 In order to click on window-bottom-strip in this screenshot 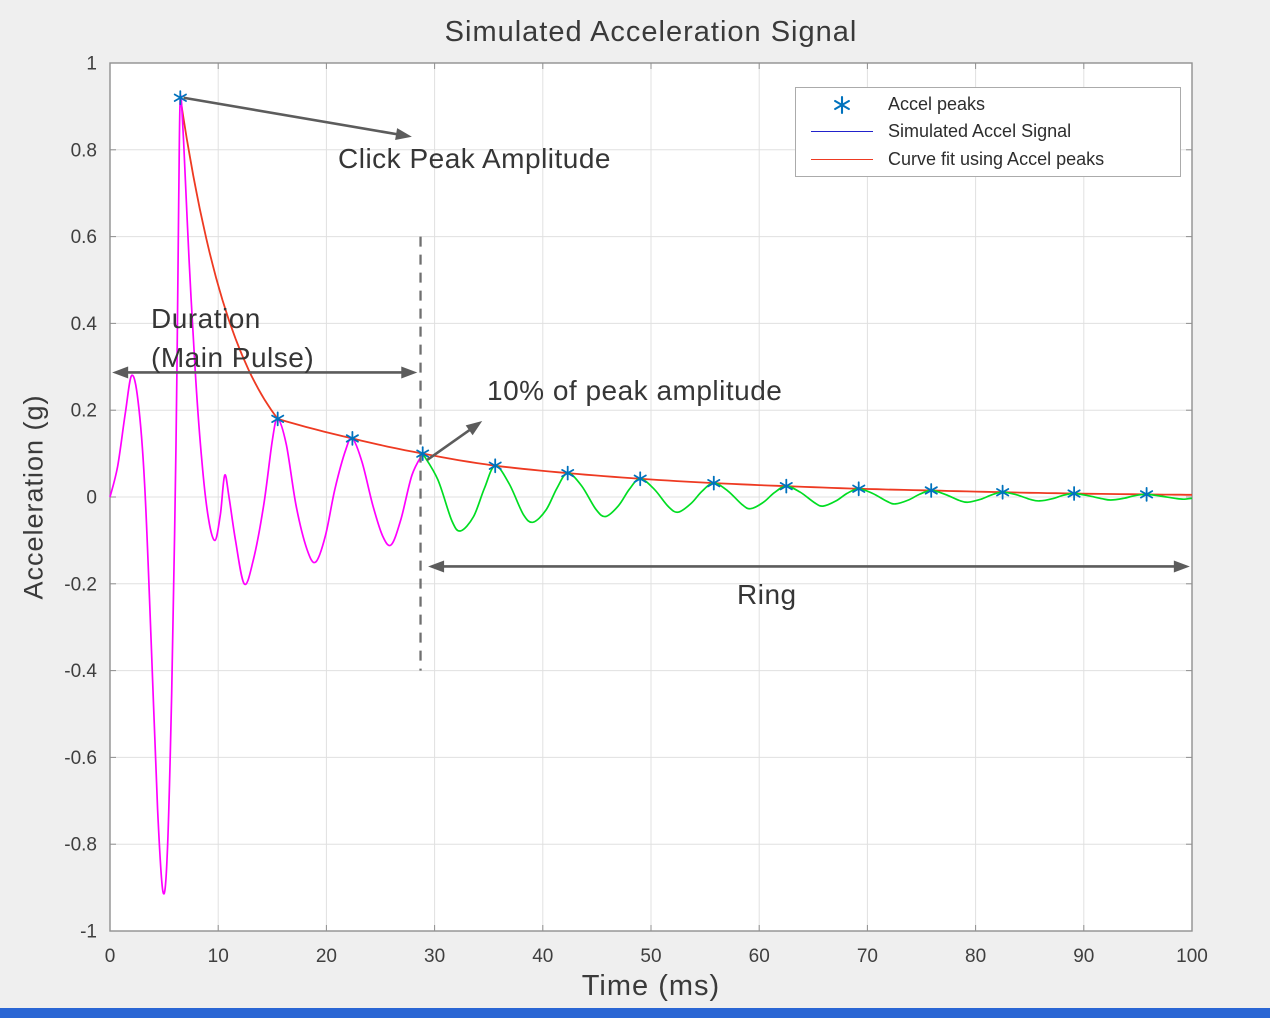, I will do `click(635, 1013)`.